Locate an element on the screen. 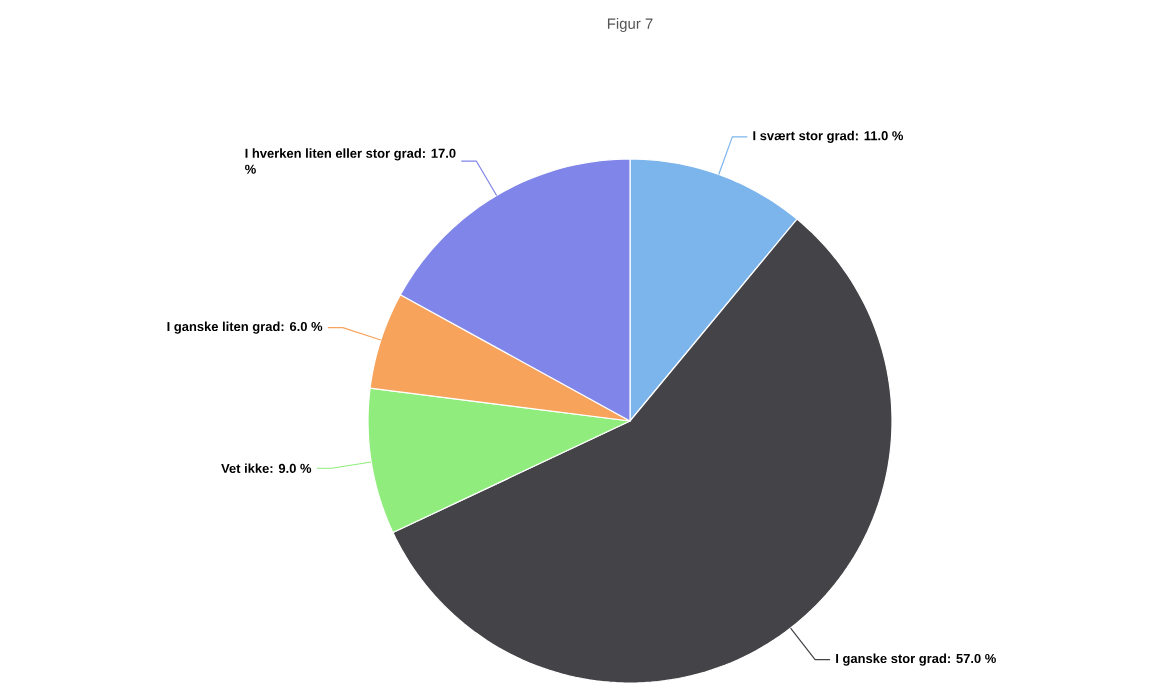  slice-label: Vet ikke: 9.0 % is located at coordinates (266, 468).